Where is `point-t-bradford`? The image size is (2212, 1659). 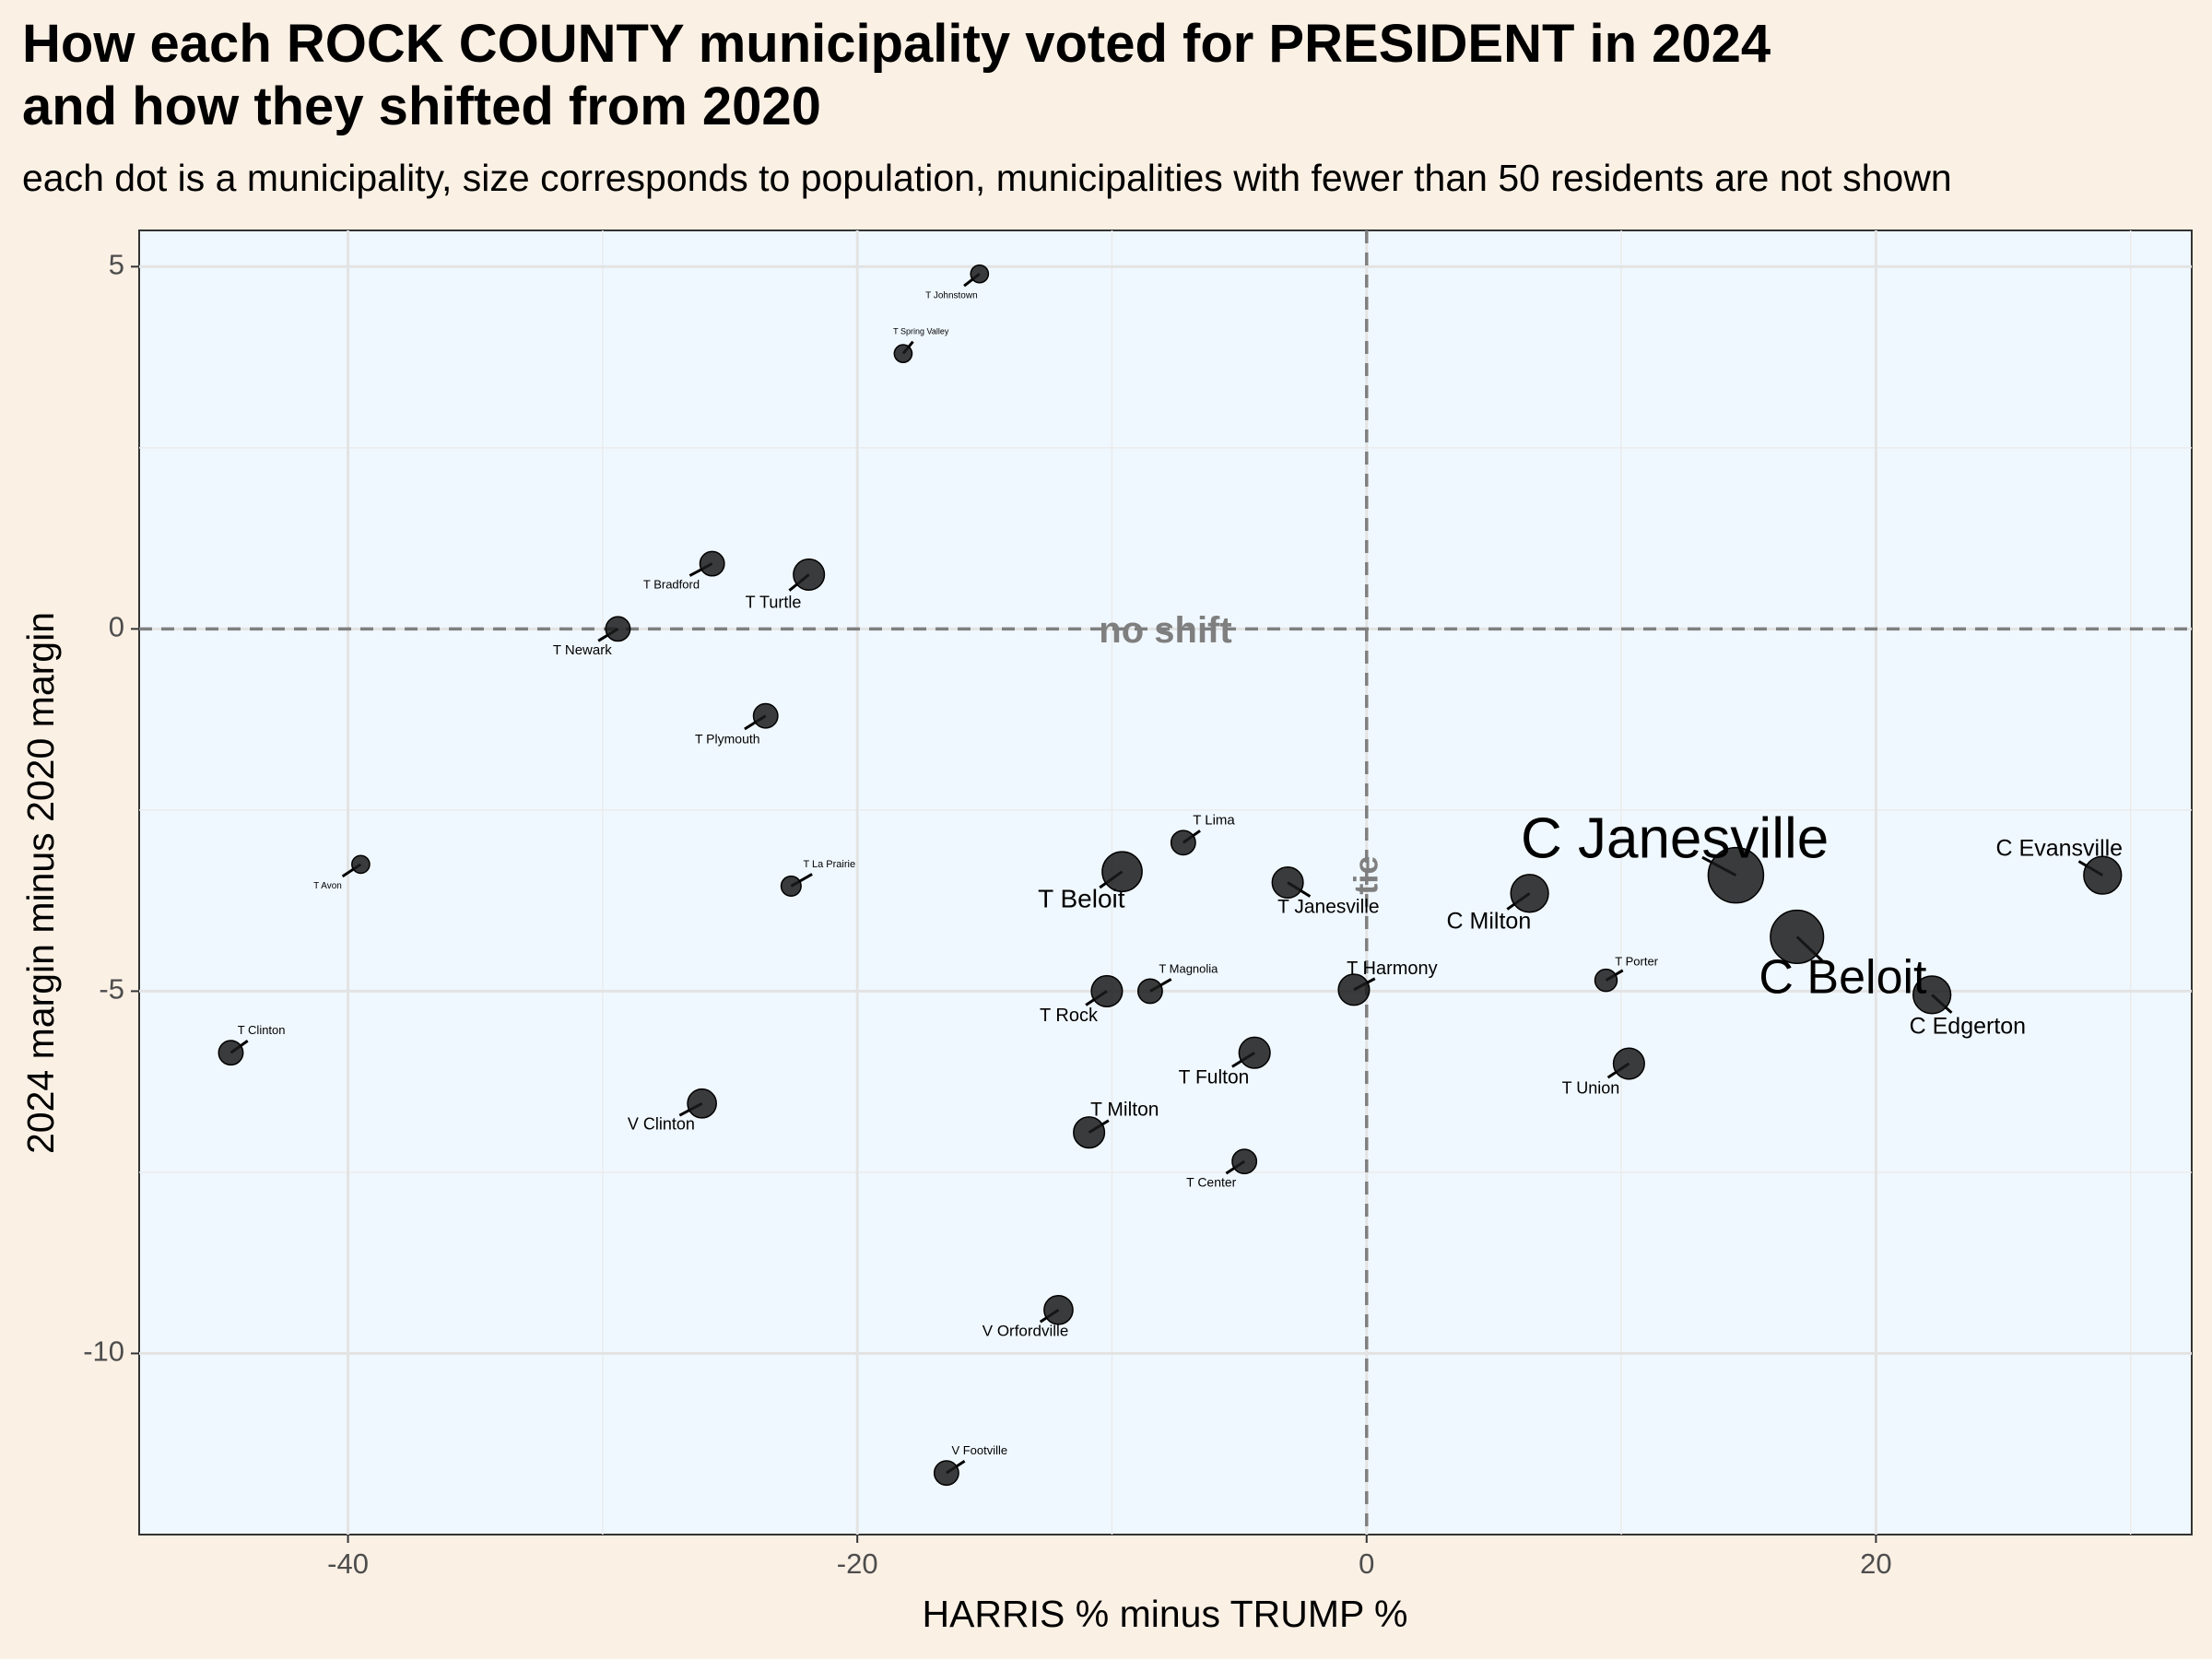 point-t-bradford is located at coordinates (712, 563).